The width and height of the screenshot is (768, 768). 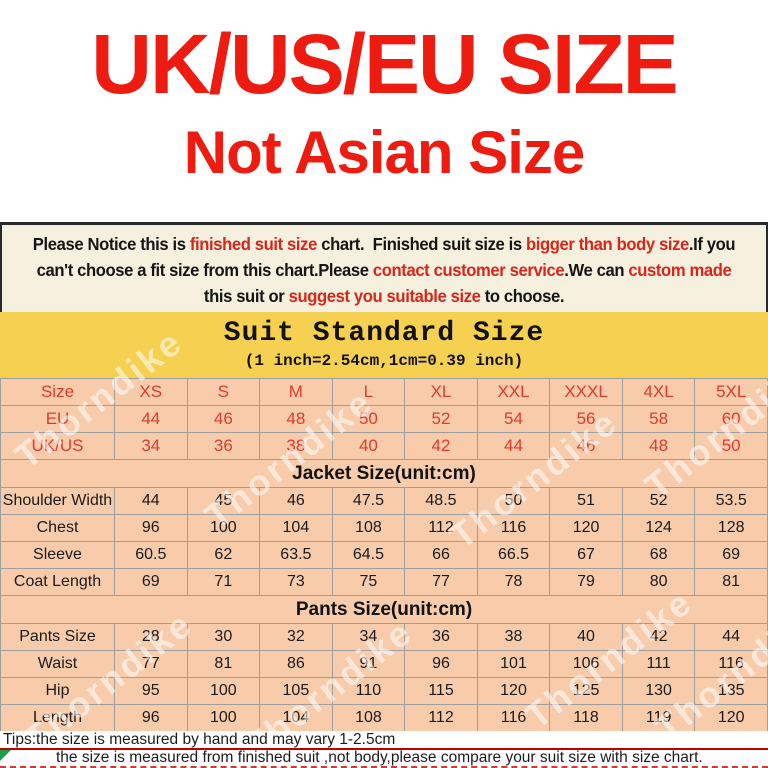 I want to click on table-cell: 69, so click(x=731, y=555).